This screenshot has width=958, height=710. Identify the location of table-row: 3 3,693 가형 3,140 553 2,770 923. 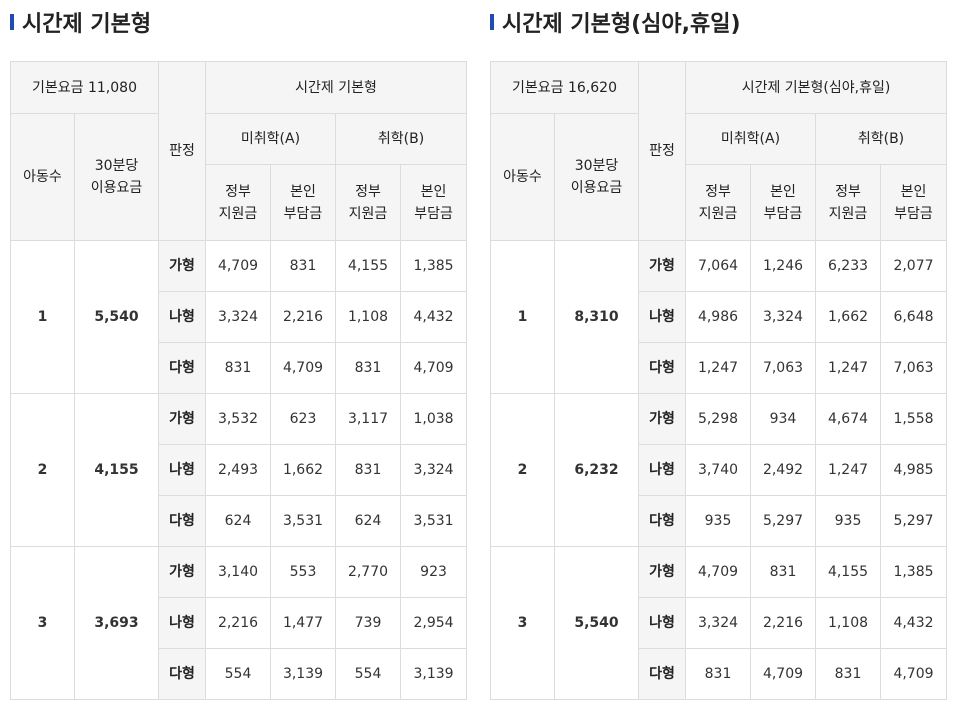
(239, 623).